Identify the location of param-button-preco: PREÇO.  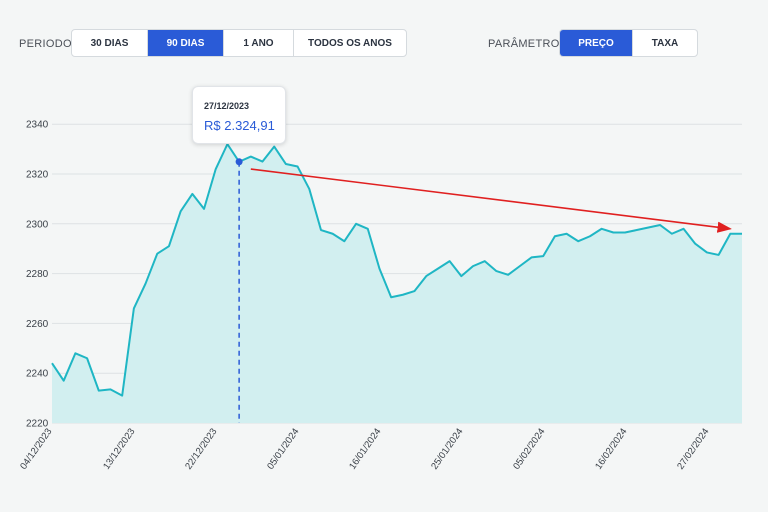
(596, 43).